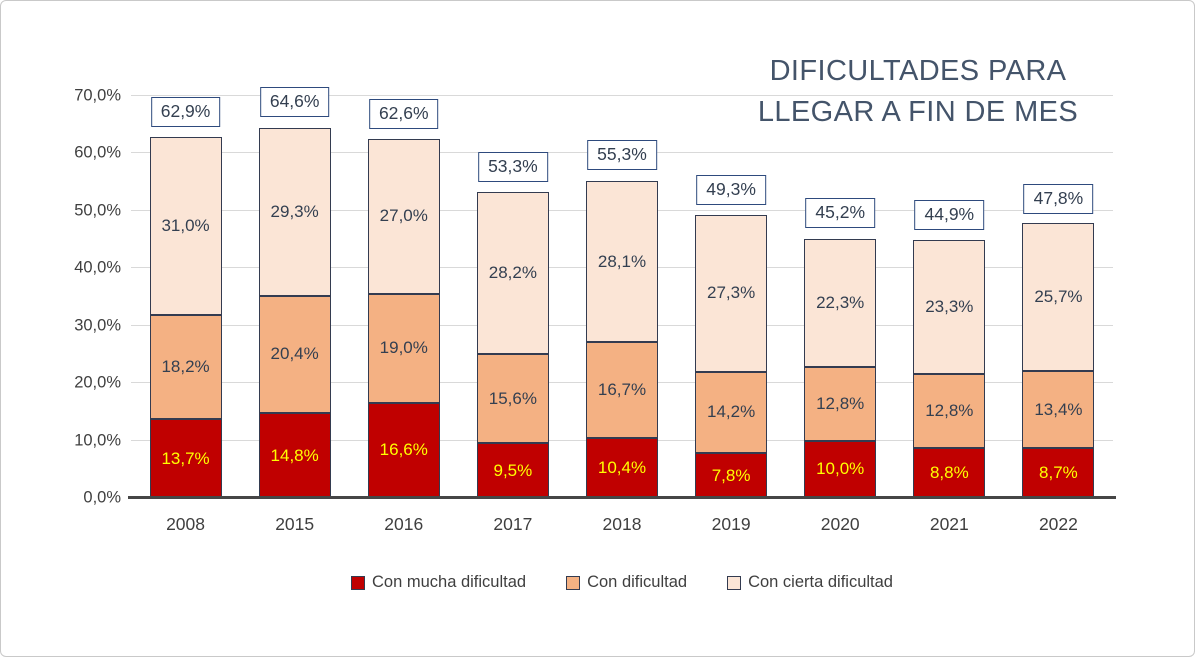 Image resolution: width=1195 pixels, height=657 pixels. Describe the element at coordinates (294, 312) in the screenshot. I see `bar-stack-2015: 29,3% 20,4% 14,8%` at that location.